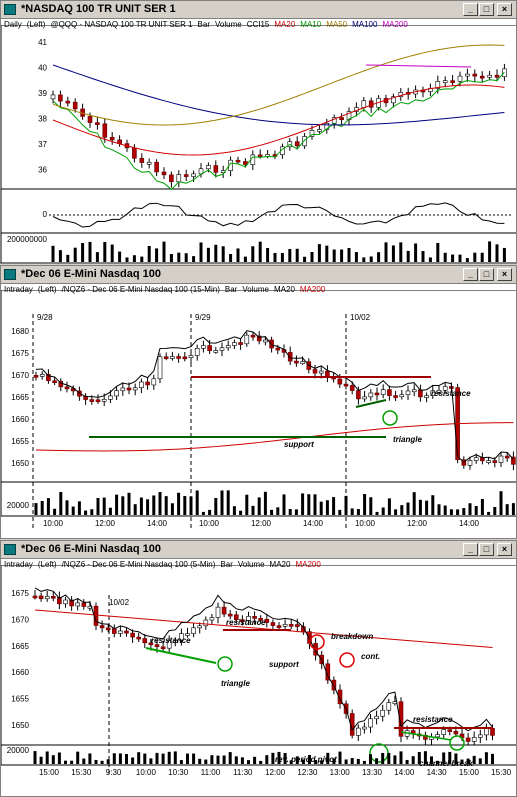 This screenshot has width=517, height=797. Describe the element at coordinates (42, 170) in the screenshot. I see `price-tick: 36` at that location.